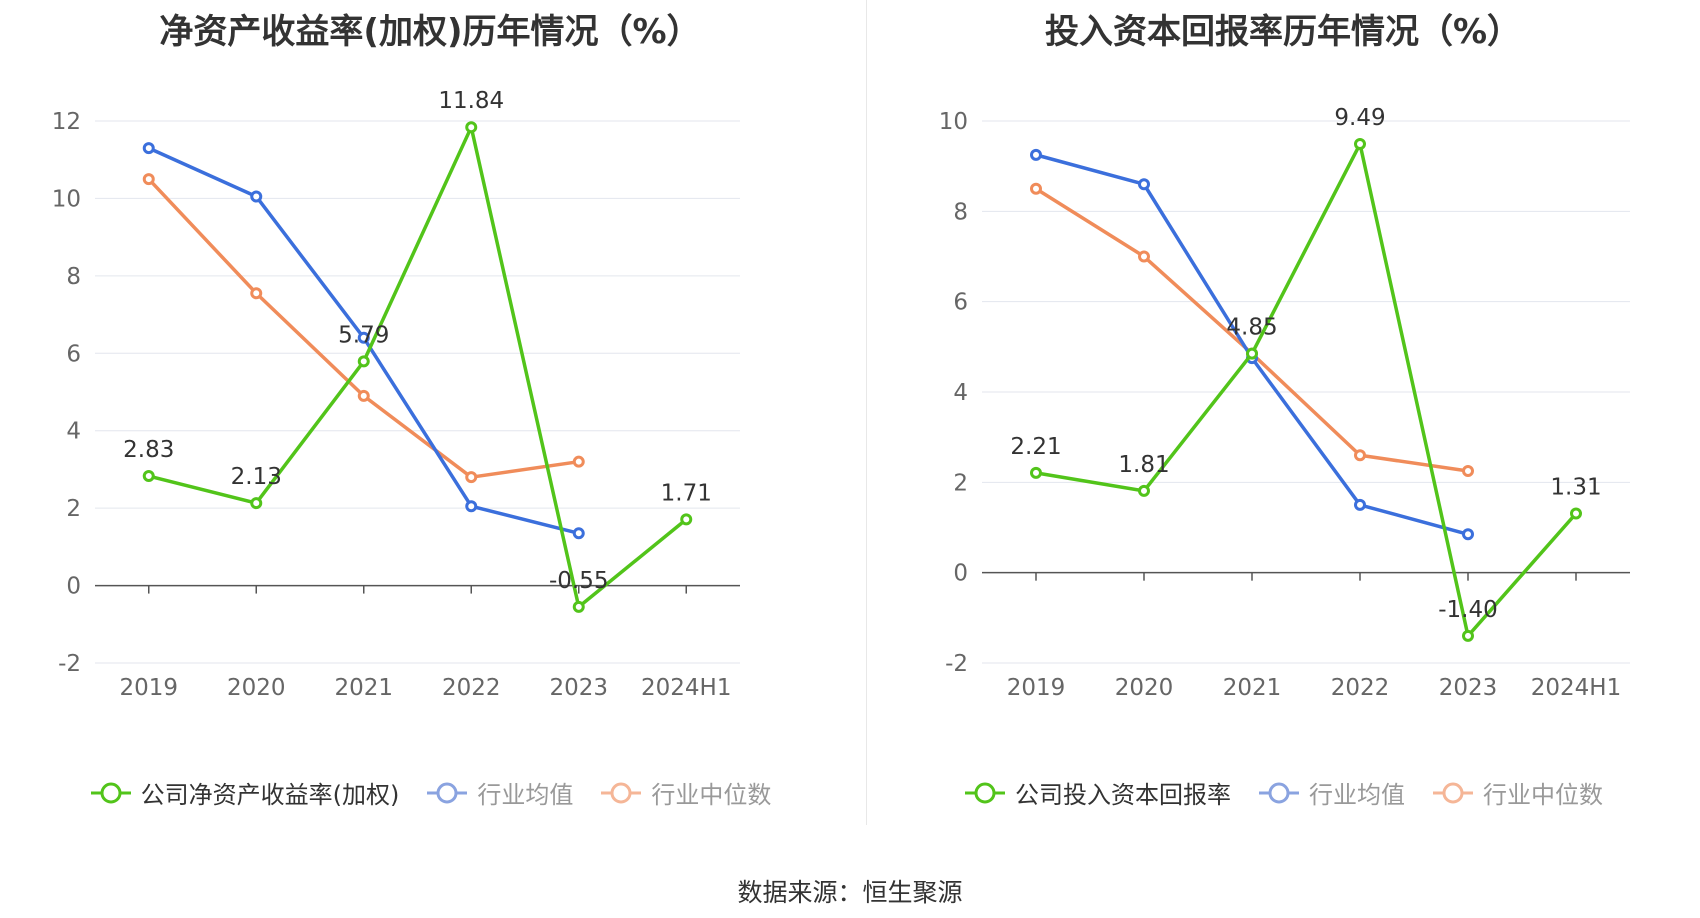  I want to click on roic-data-label: 1.81, so click(1143, 465).